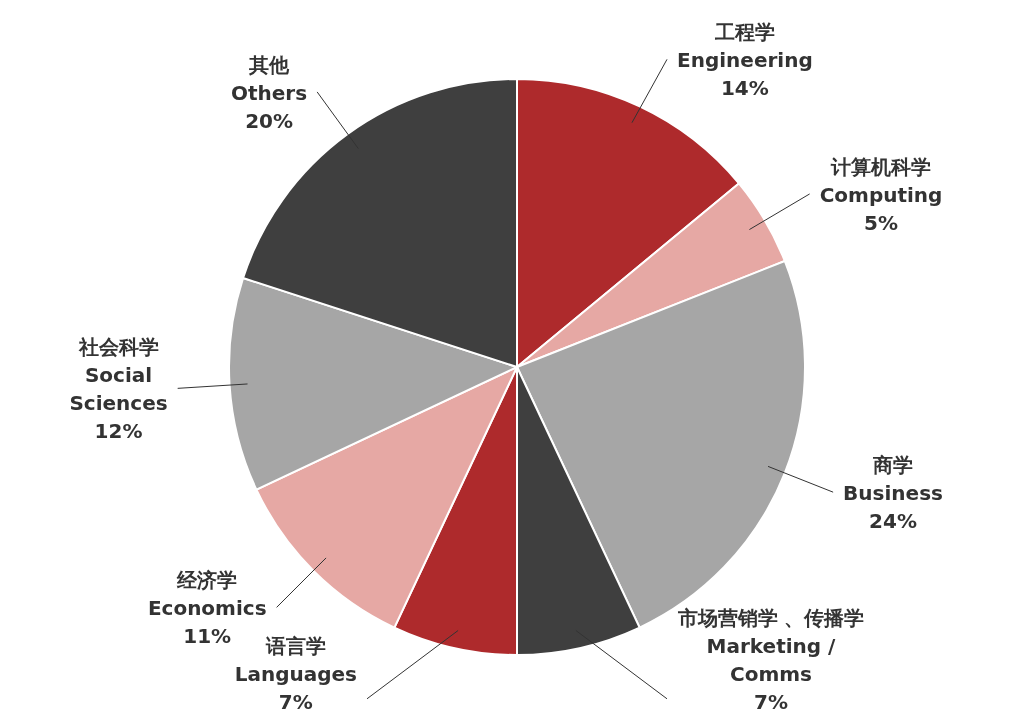 Image resolution: width=1031 pixels, height=720 pixels. What do you see at coordinates (770, 646) in the screenshot?
I see `slice-label: 市场营销学 、传播学 Marketing / Comms` at bounding box center [770, 646].